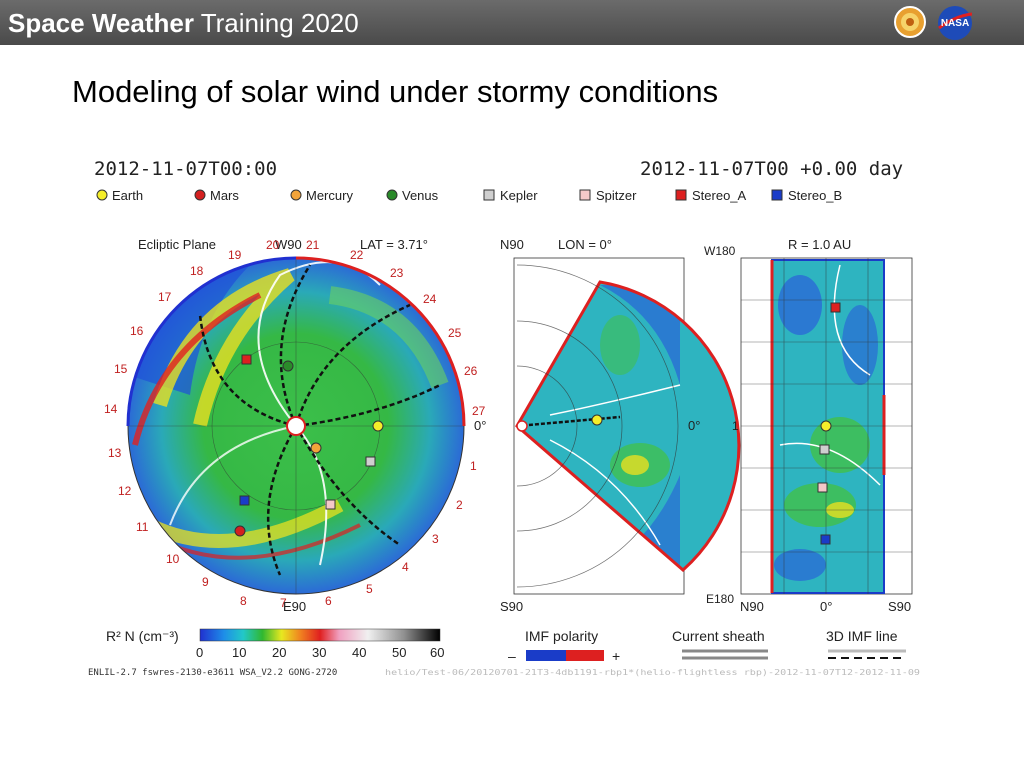 The height and width of the screenshot is (768, 1024). I want to click on legend-earth: Earth, so click(127, 195).